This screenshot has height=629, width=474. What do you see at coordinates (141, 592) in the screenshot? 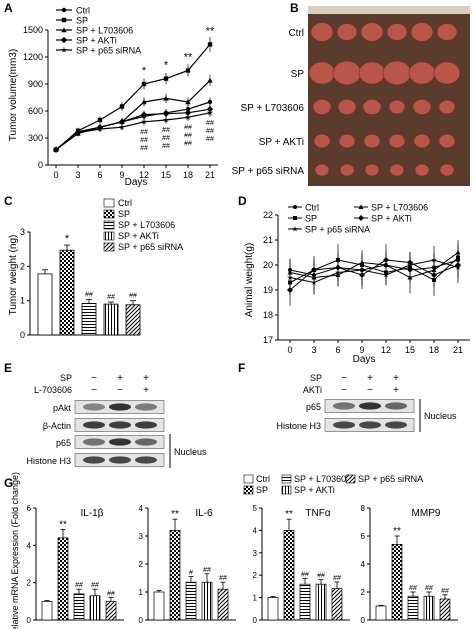
I see `y-tick-label: 1` at bounding box center [141, 592].